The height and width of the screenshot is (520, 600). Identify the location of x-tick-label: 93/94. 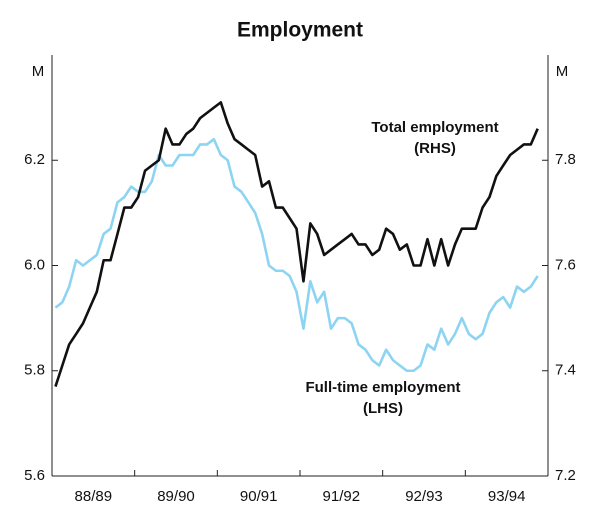
(507, 496).